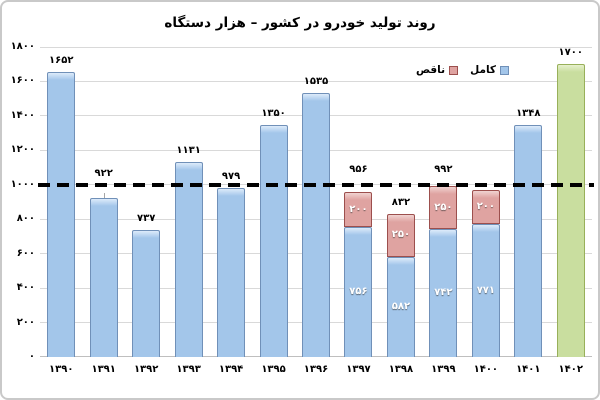  What do you see at coordinates (570, 53) in the screenshot?
I see `bar-total-label: ۱۷۰۰` at bounding box center [570, 53].